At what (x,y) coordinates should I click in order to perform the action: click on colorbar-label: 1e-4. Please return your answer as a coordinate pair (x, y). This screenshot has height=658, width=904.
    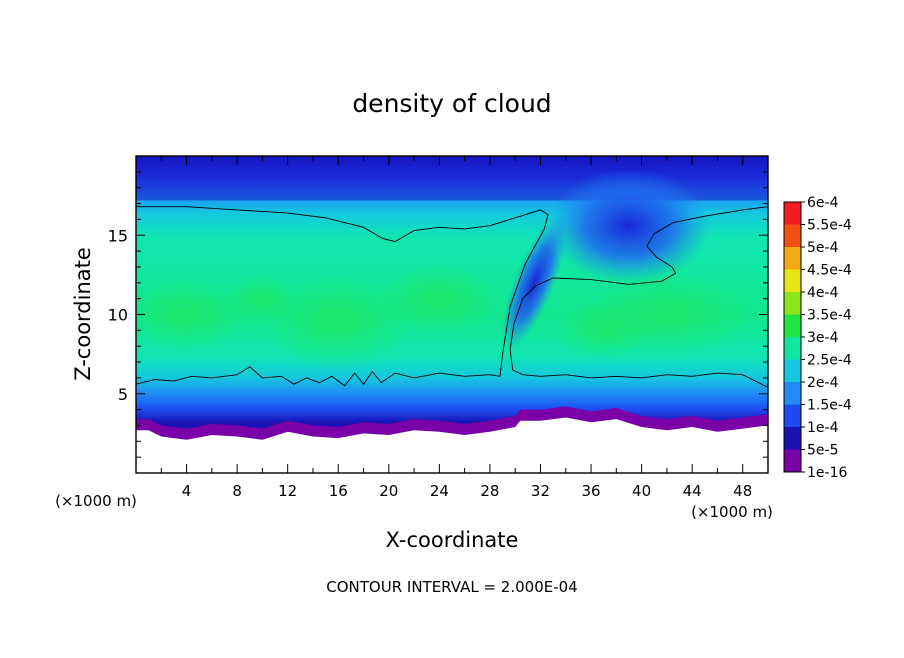
    Looking at the image, I should click on (823, 428).